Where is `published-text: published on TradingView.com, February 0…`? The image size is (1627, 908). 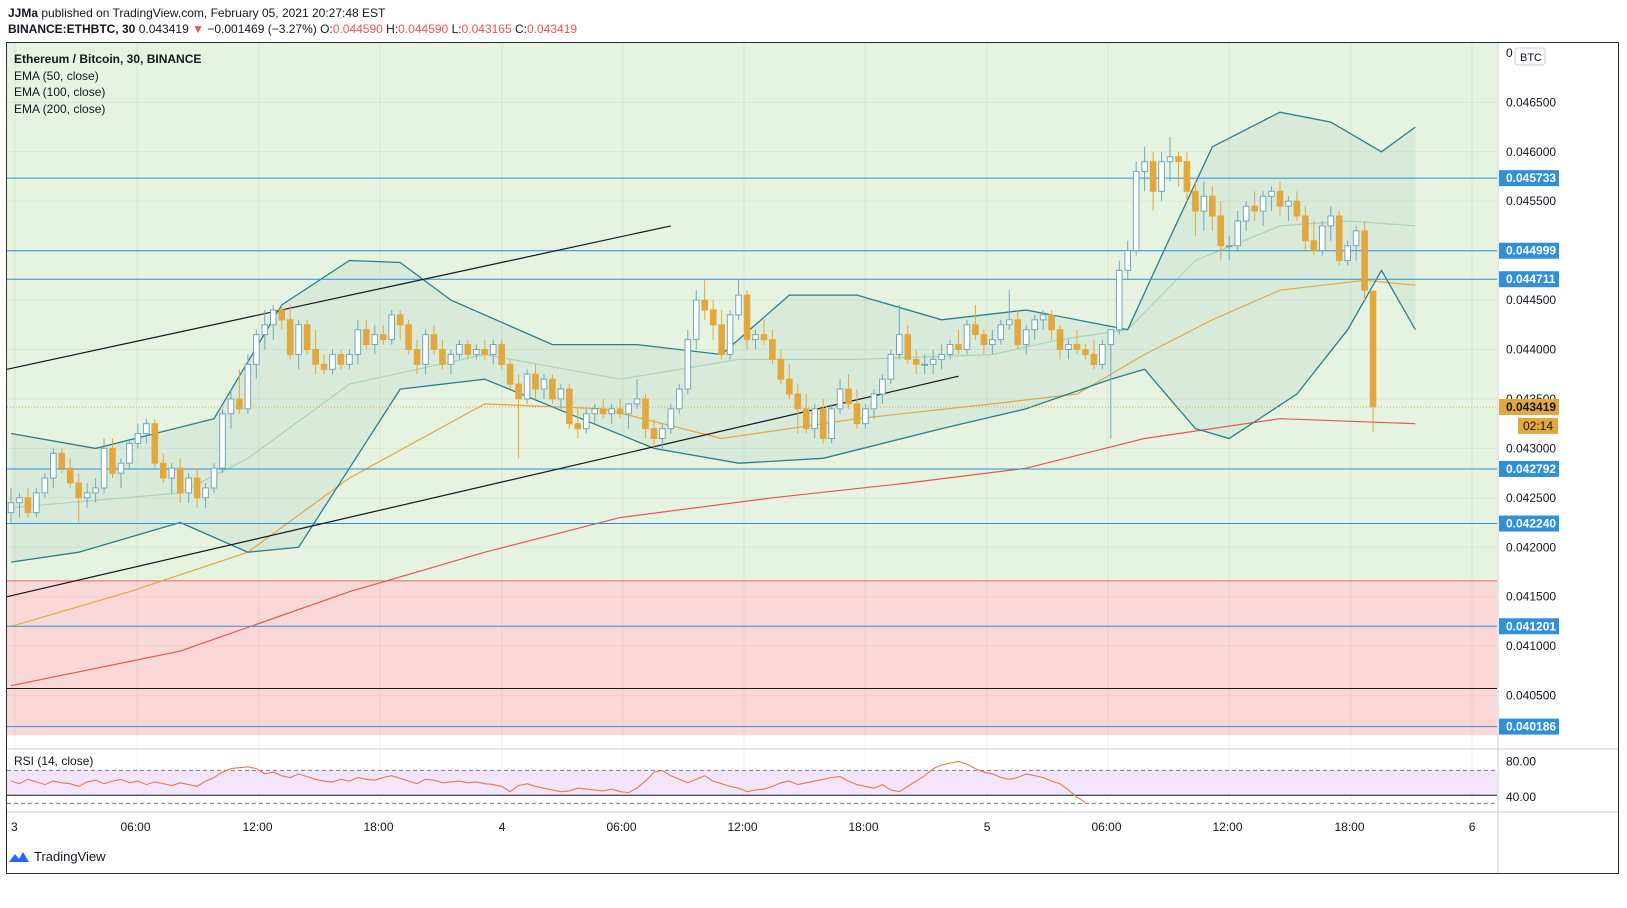 published-text: published on TradingView.com, February 0… is located at coordinates (213, 13).